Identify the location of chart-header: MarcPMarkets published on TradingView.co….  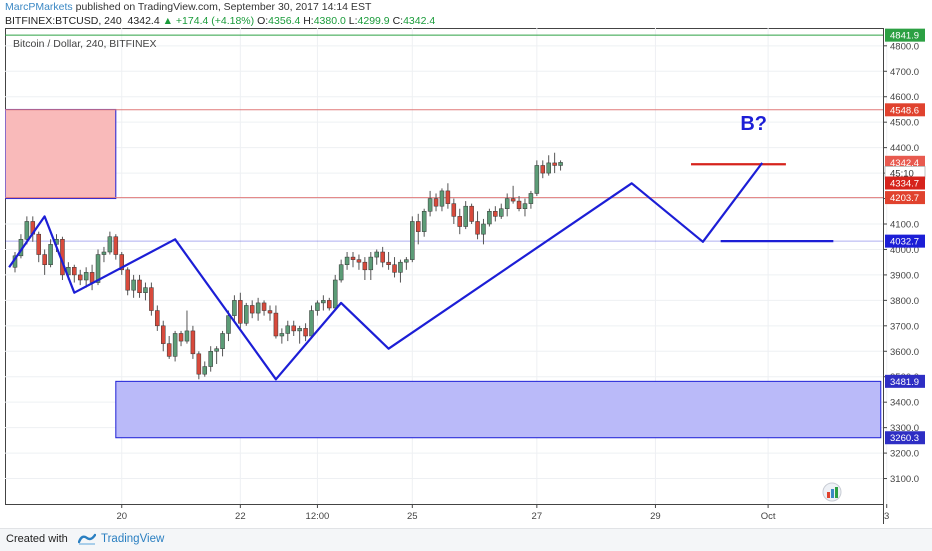
(466, 14).